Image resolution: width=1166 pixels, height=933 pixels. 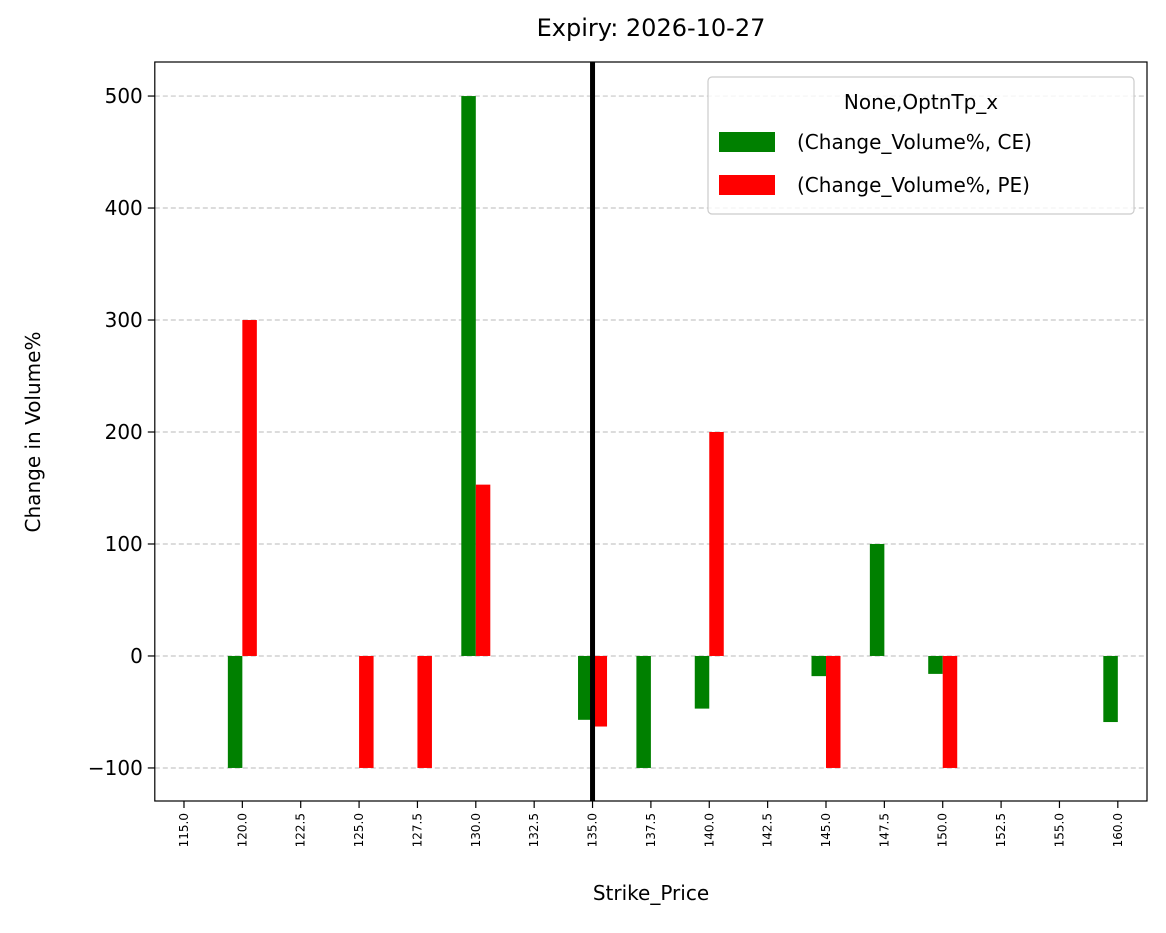 I want to click on x-tick-label: 127.5, so click(x=417, y=830).